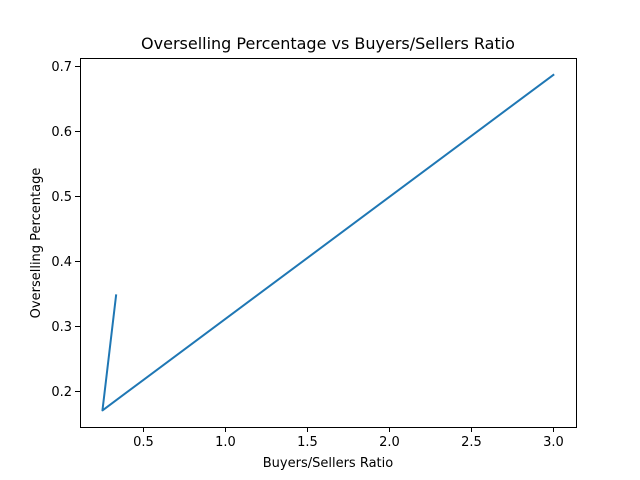  I want to click on x-tick-label: 3.0, so click(553, 442).